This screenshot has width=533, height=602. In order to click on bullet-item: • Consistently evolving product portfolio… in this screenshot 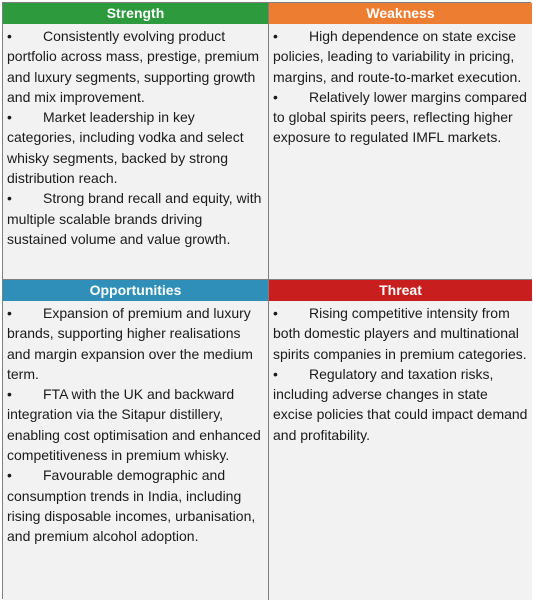, I will do `click(135, 66)`.